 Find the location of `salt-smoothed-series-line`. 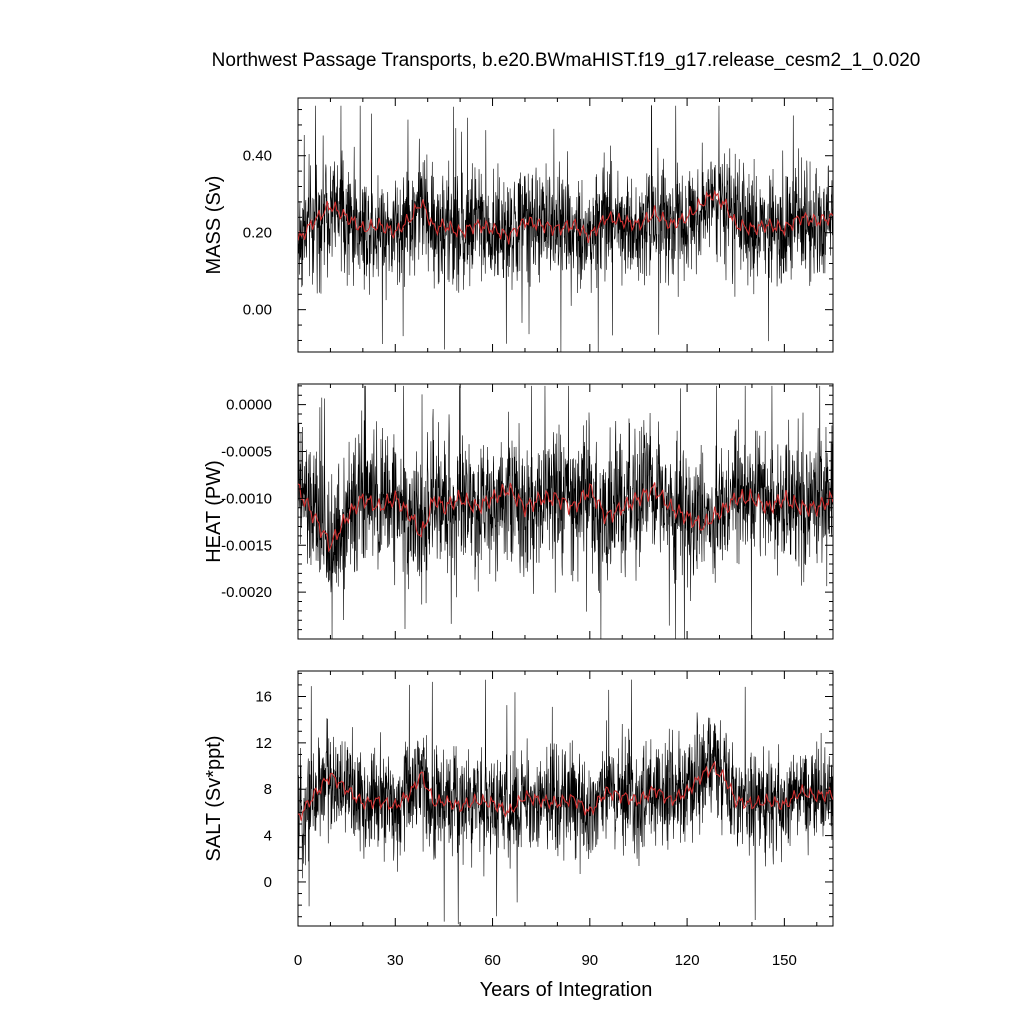

salt-smoothed-series-line is located at coordinates (565, 790).